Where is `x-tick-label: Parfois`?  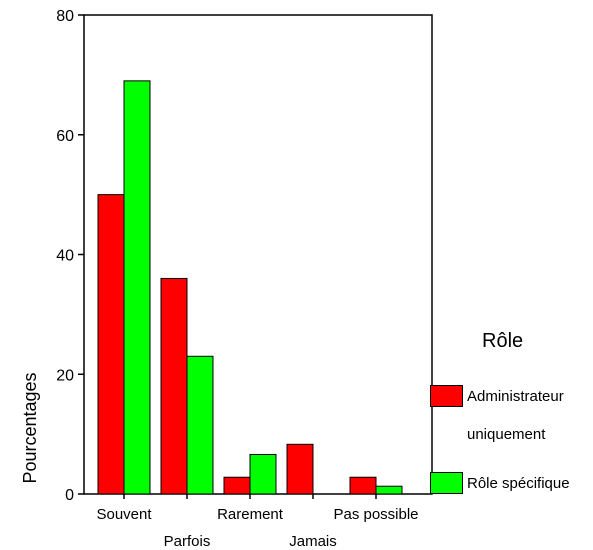
x-tick-label: Parfois is located at coordinates (187, 541).